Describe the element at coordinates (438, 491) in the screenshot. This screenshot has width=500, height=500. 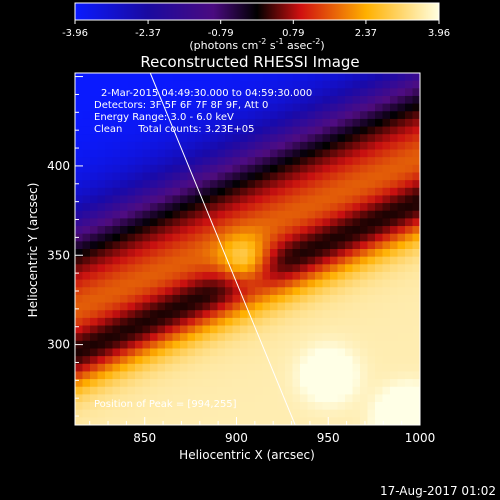
I see `footer-timestamp: 17-Aug-2017 01:02` at that location.